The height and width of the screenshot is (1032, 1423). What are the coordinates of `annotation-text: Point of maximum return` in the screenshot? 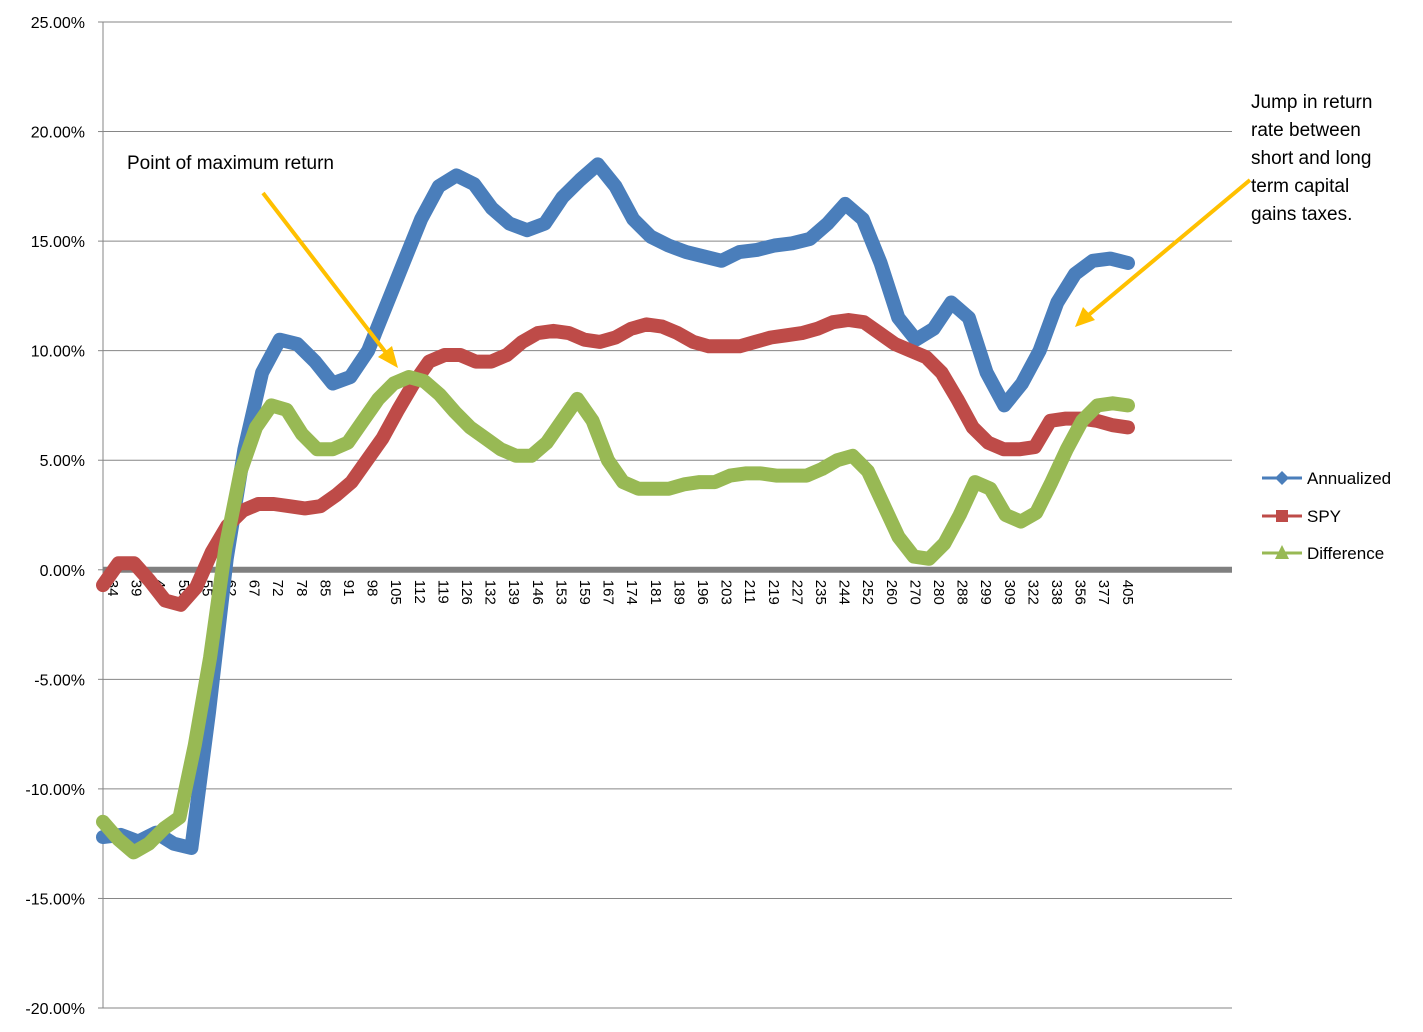 It's located at (230, 163).